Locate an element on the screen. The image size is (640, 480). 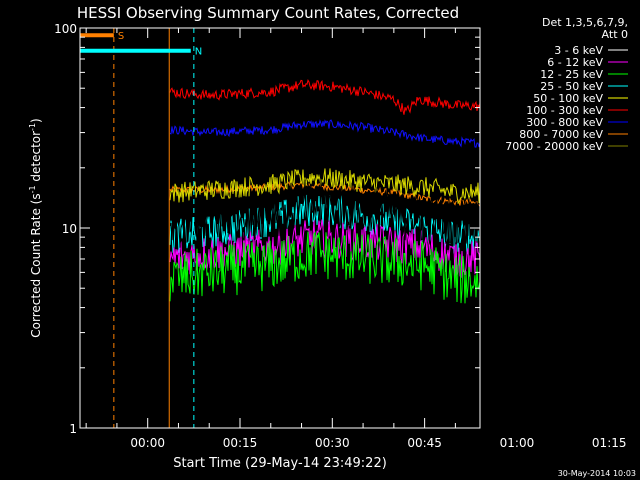
series-line-100-300-kev is located at coordinates (324, 96).